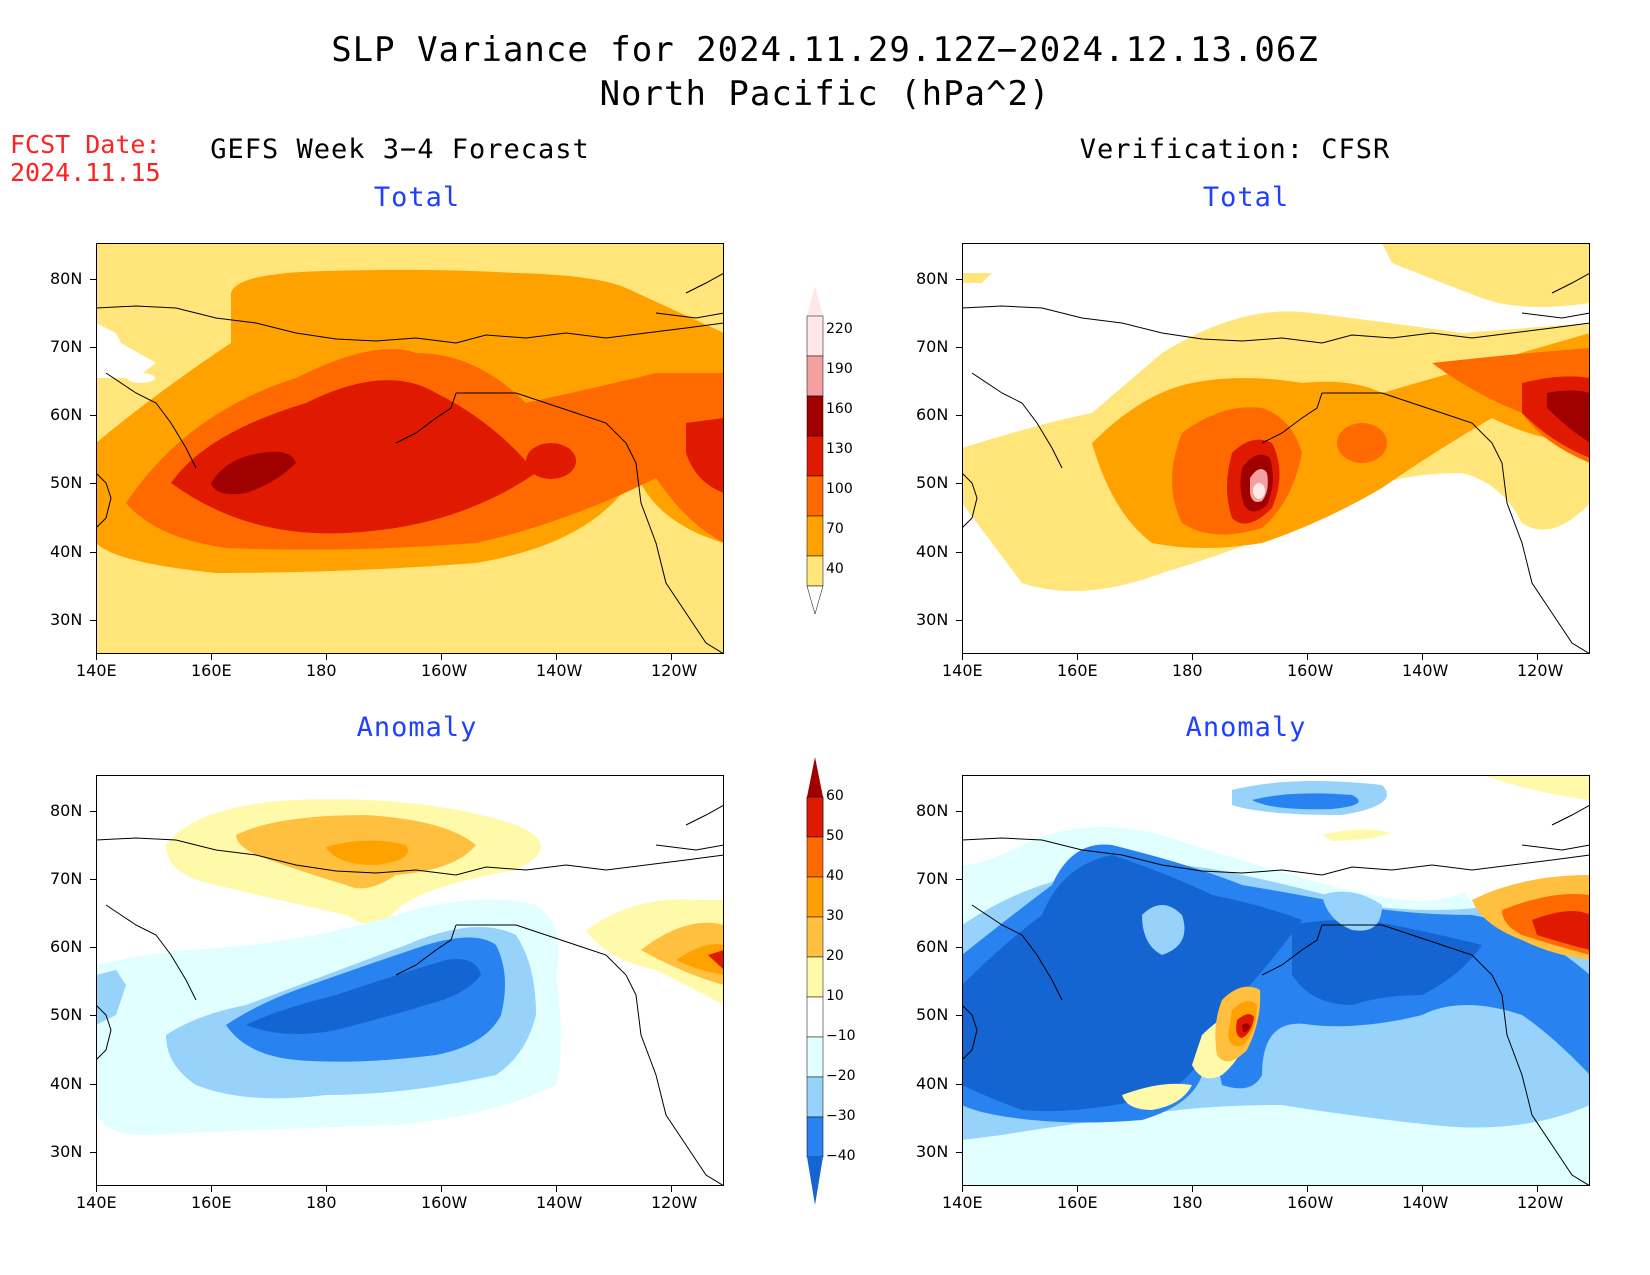 The width and height of the screenshot is (1650, 1275). What do you see at coordinates (839, 329) in the screenshot?
I see `total-colorbar-label: 220` at bounding box center [839, 329].